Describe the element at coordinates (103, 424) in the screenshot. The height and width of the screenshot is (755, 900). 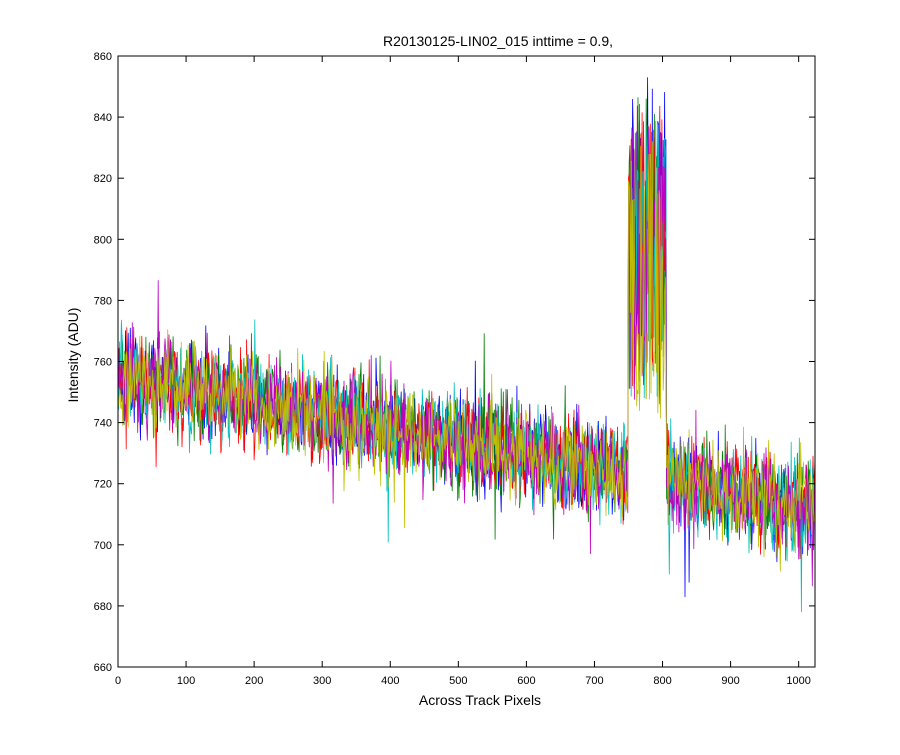
I see `y-tick-label: 740` at that location.